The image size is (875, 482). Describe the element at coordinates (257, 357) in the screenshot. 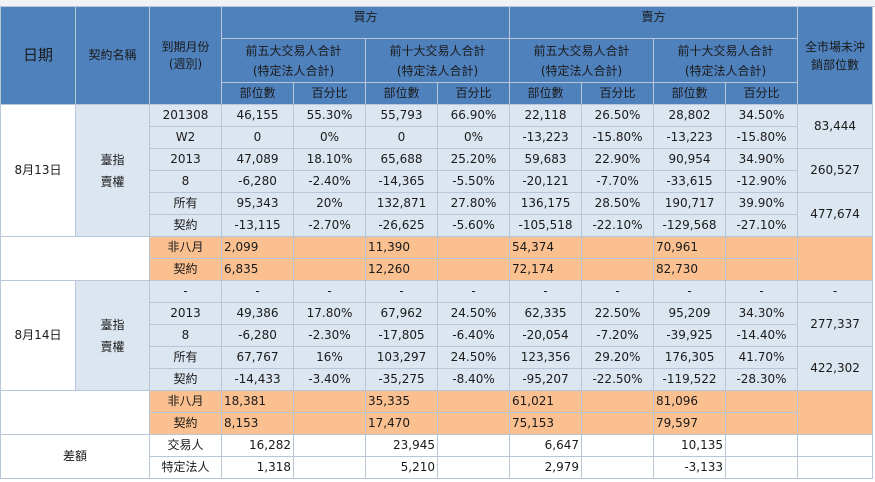

I see `value-cell: 67,767` at that location.